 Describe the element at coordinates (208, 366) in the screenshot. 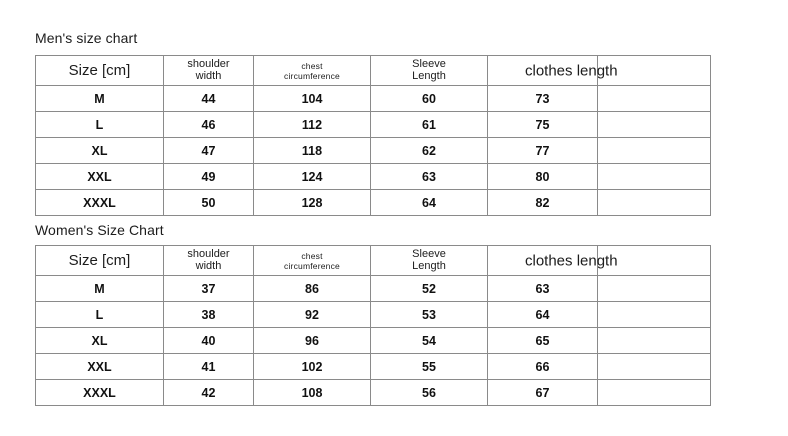

I see `cell-shoulder-width: 41` at that location.